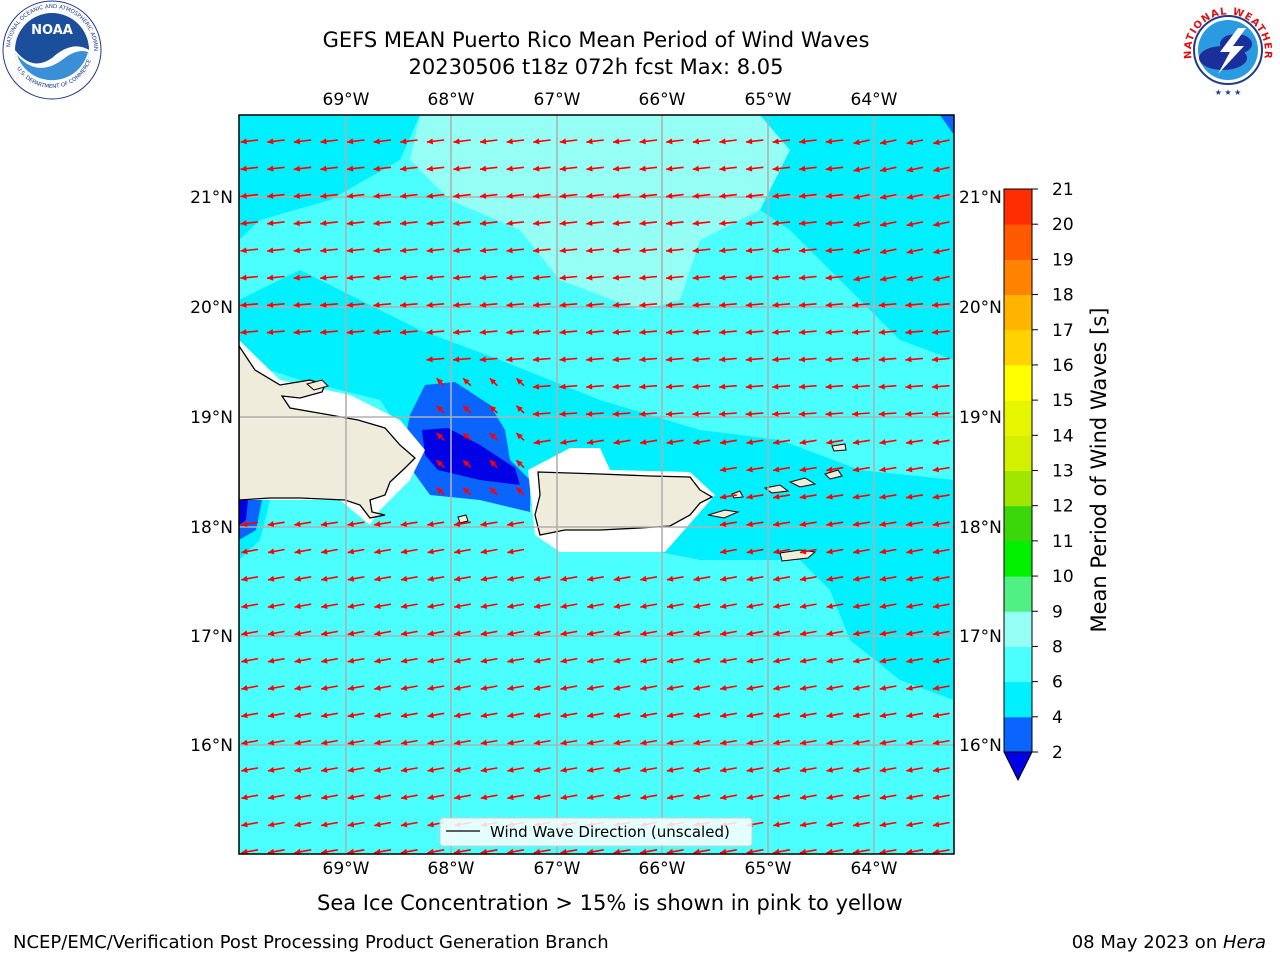 This screenshot has width=1280, height=960. Describe the element at coordinates (1063, 507) in the screenshot. I see `colorbar-tick-label: 12` at that location.